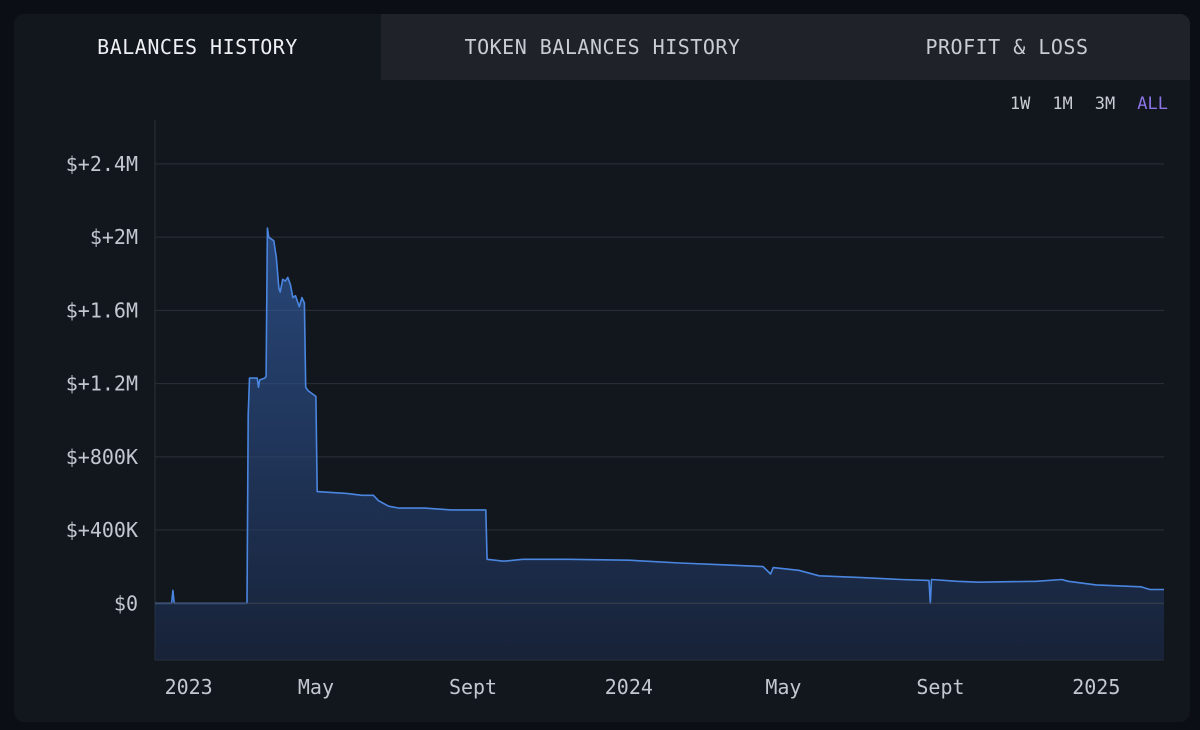 This screenshot has height=730, width=1200. I want to click on x-tick-label: 2023, so click(189, 687).